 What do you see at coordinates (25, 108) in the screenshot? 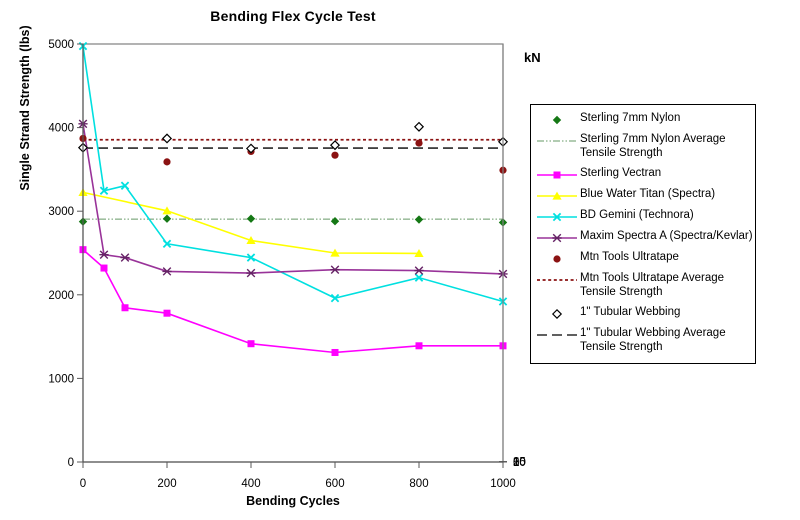
I see `y-axis-label: Single Strand Strength (lbs)` at bounding box center [25, 108].